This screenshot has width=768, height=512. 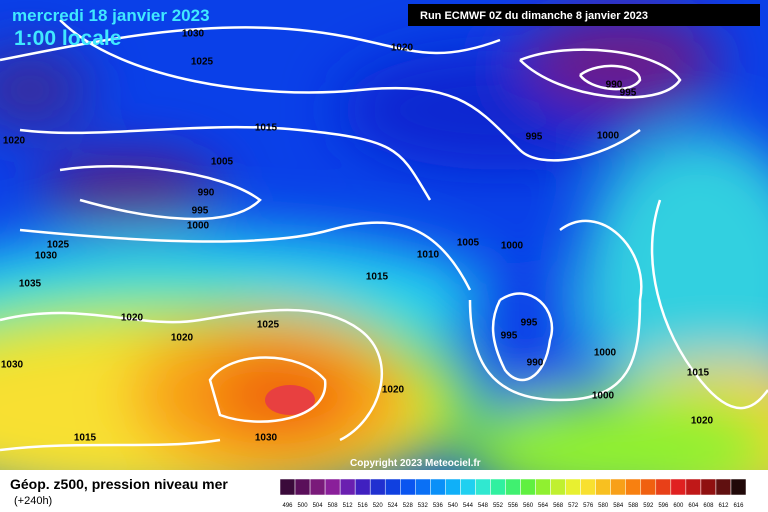 What do you see at coordinates (288, 506) in the screenshot?
I see `colorbar-label: 496` at bounding box center [288, 506].